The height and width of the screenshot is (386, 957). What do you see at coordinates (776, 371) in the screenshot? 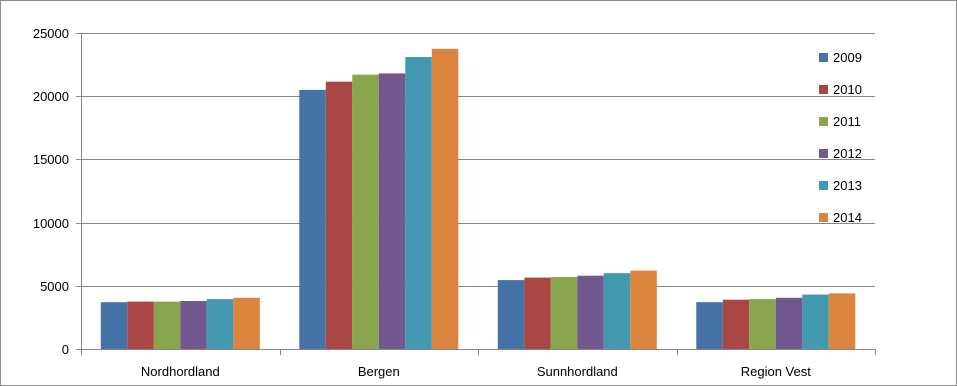
I see `x-tick-label: Region Vest` at bounding box center [776, 371].